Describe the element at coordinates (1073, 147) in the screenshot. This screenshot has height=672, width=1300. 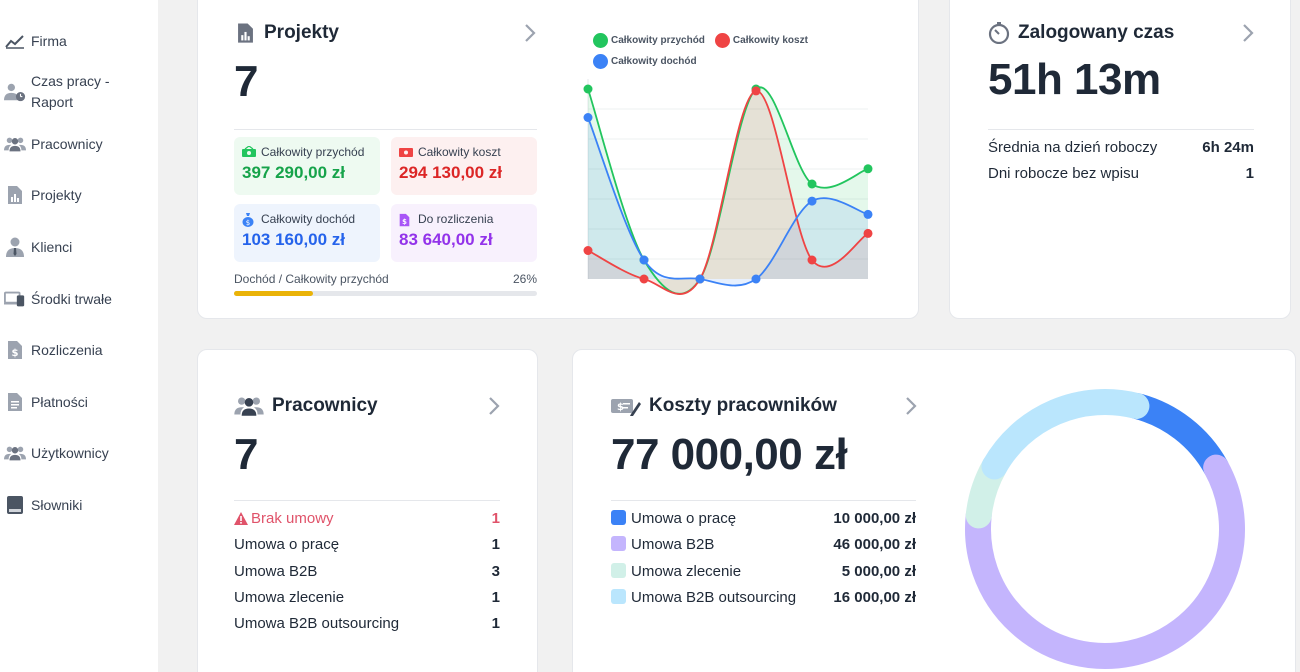
I see `time-avg-label: Średnia na dzień roboczy` at that location.